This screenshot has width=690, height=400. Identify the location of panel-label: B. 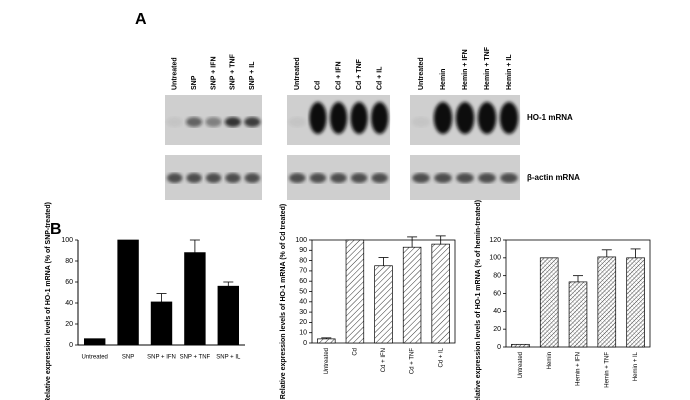
(56, 229).